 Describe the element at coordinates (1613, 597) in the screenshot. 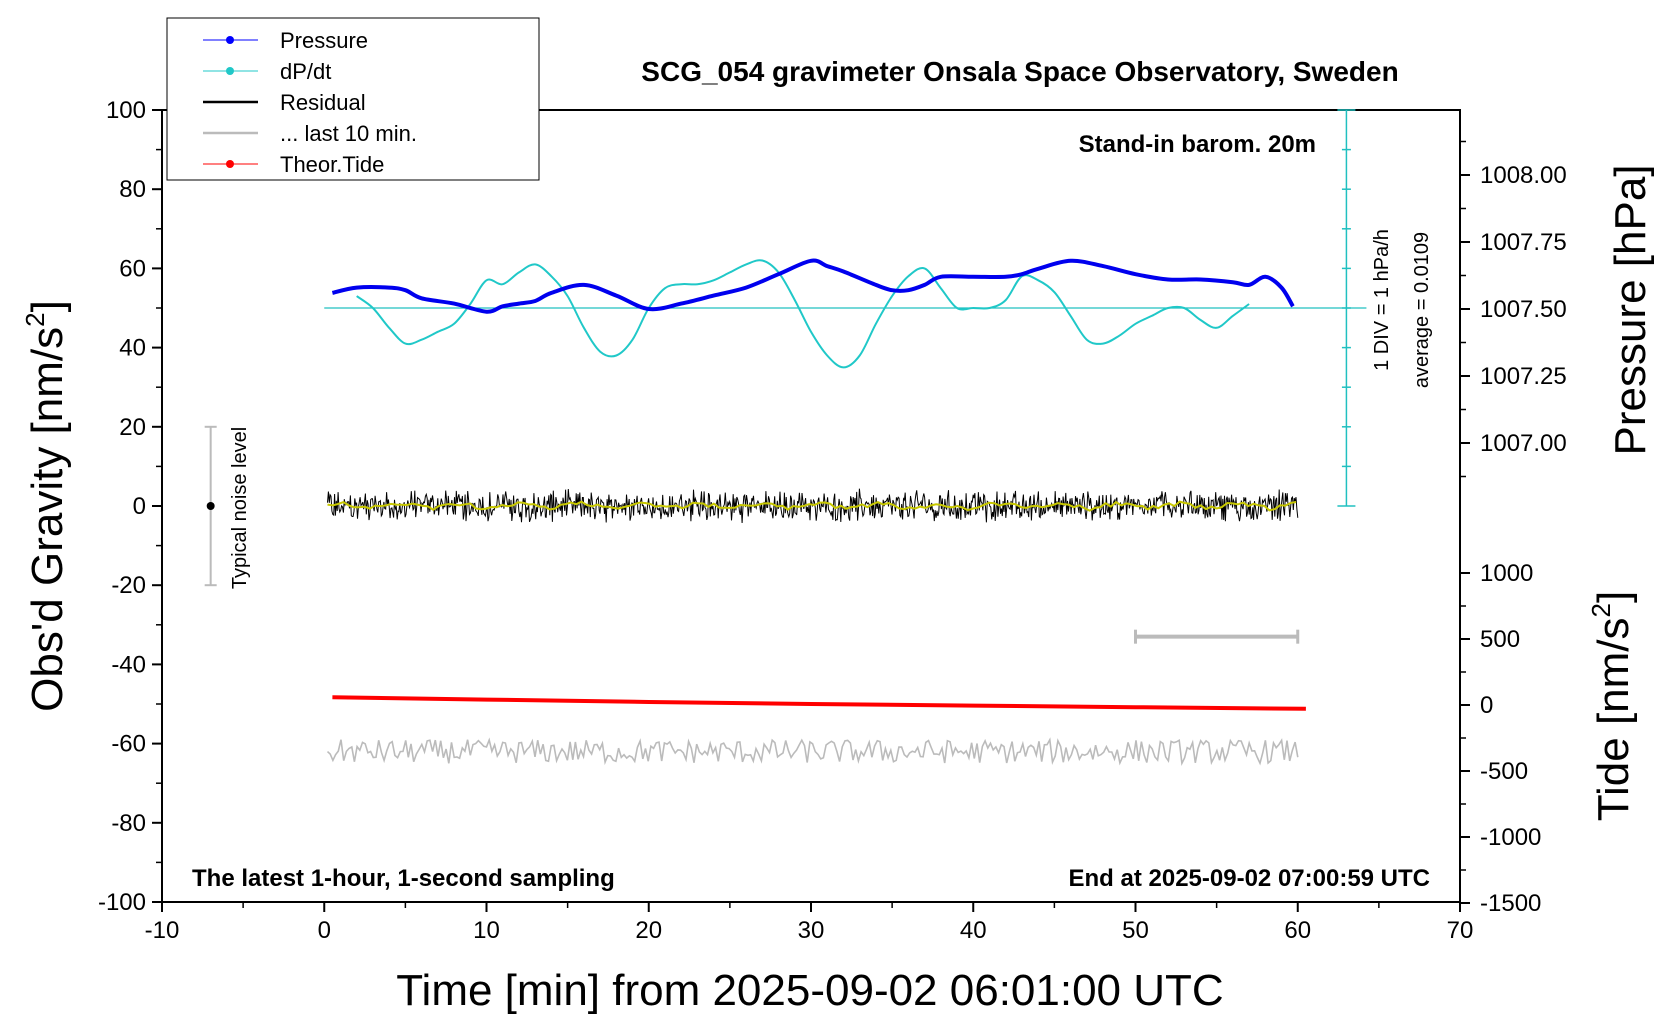

I see `y-axis-title-tide-end: ]` at that location.